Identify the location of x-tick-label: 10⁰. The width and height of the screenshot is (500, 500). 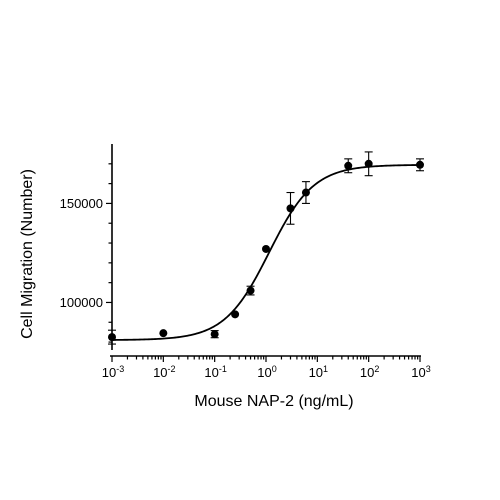
(266, 372).